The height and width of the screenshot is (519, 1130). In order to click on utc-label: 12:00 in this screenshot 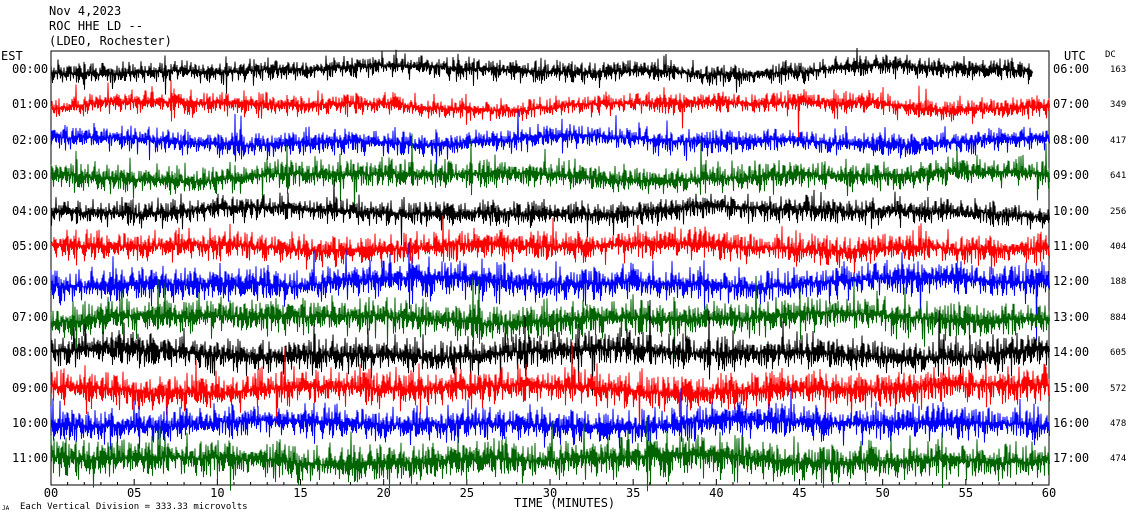, I will do `click(1071, 281)`.